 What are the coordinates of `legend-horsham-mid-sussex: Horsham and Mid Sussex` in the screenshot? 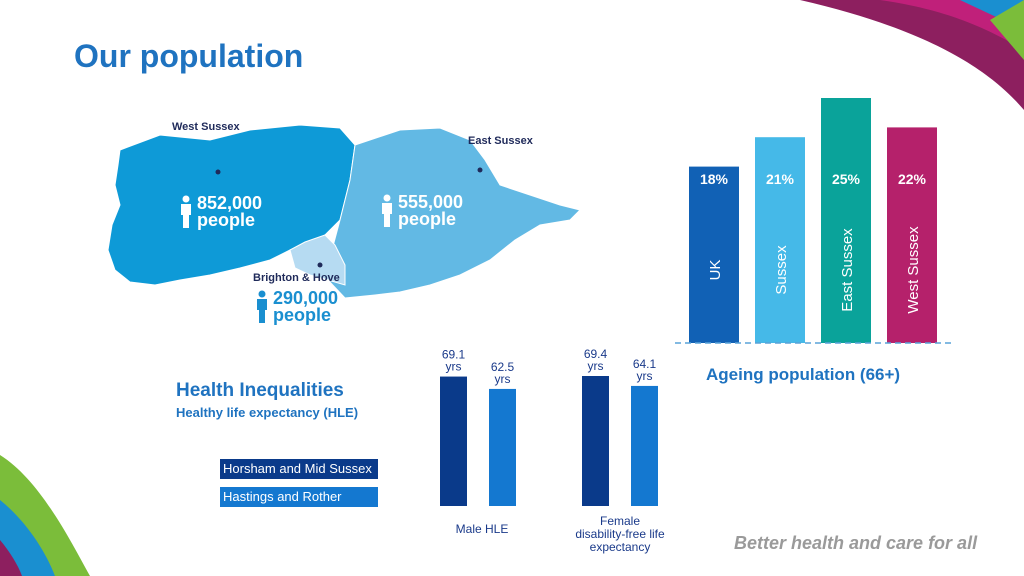 It's located at (299, 469).